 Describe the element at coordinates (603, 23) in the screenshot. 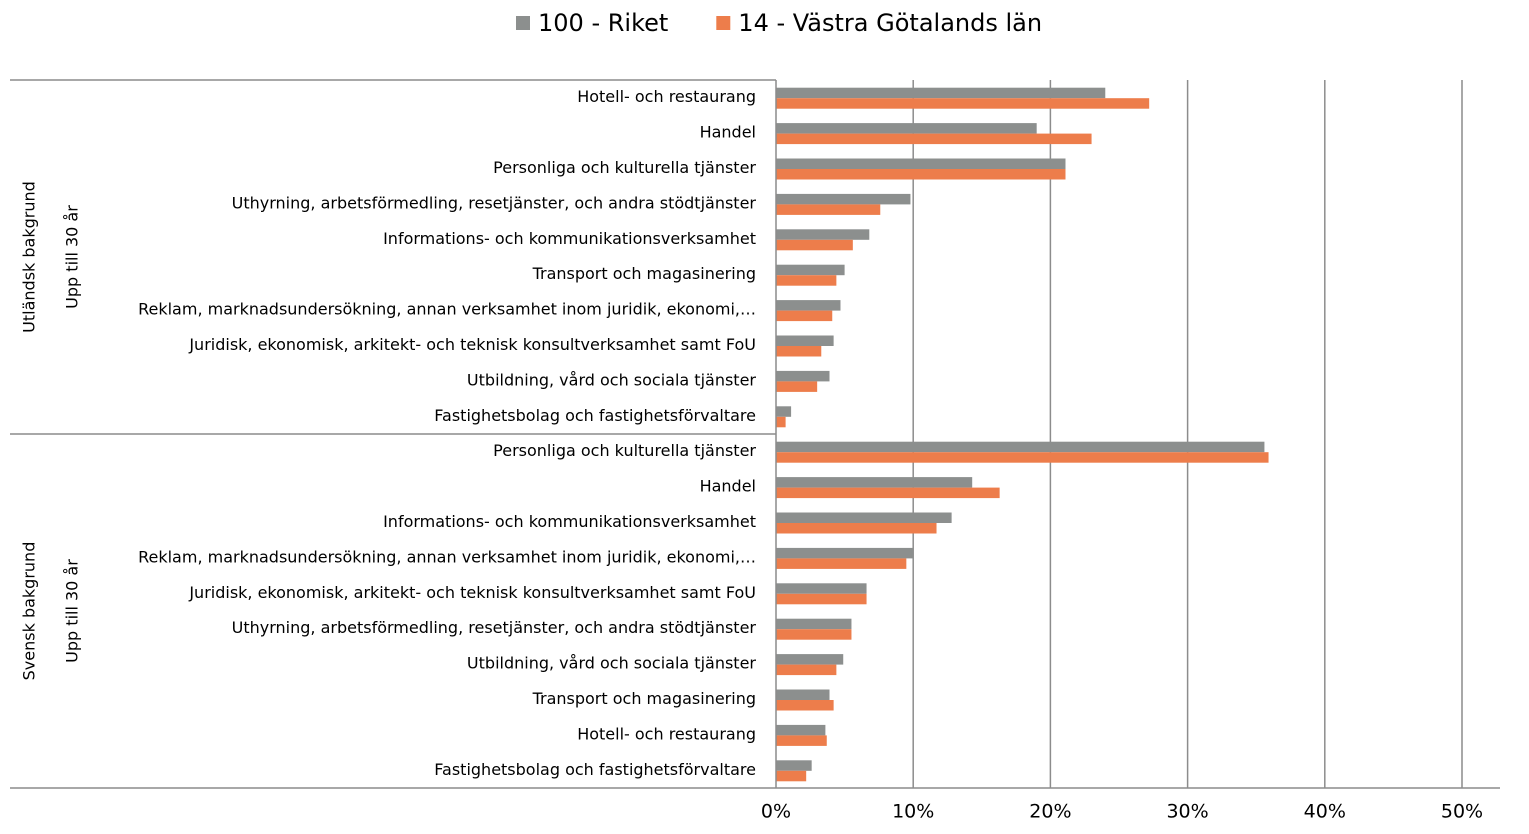

I see `legend-label: 100 - Riket` at that location.